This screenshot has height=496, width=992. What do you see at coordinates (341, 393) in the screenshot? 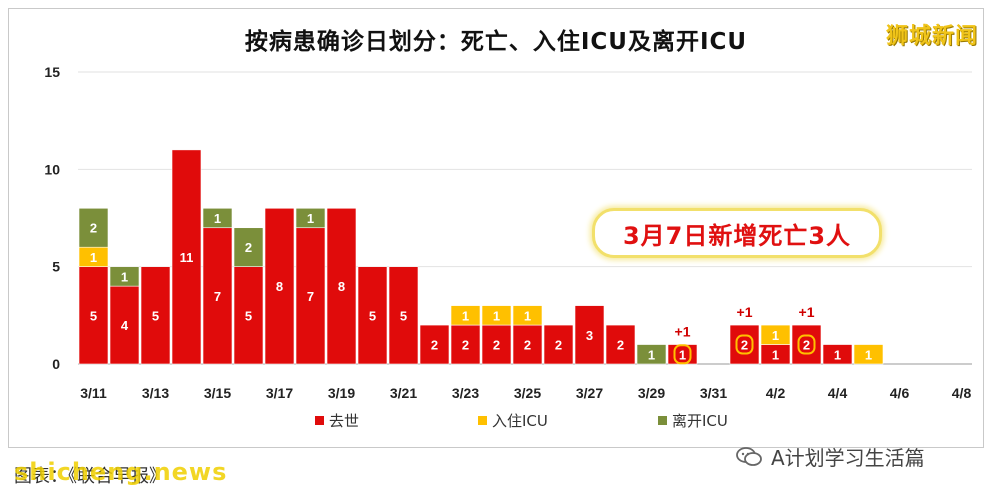
I see `x-tick-label: 3/19` at bounding box center [341, 393].